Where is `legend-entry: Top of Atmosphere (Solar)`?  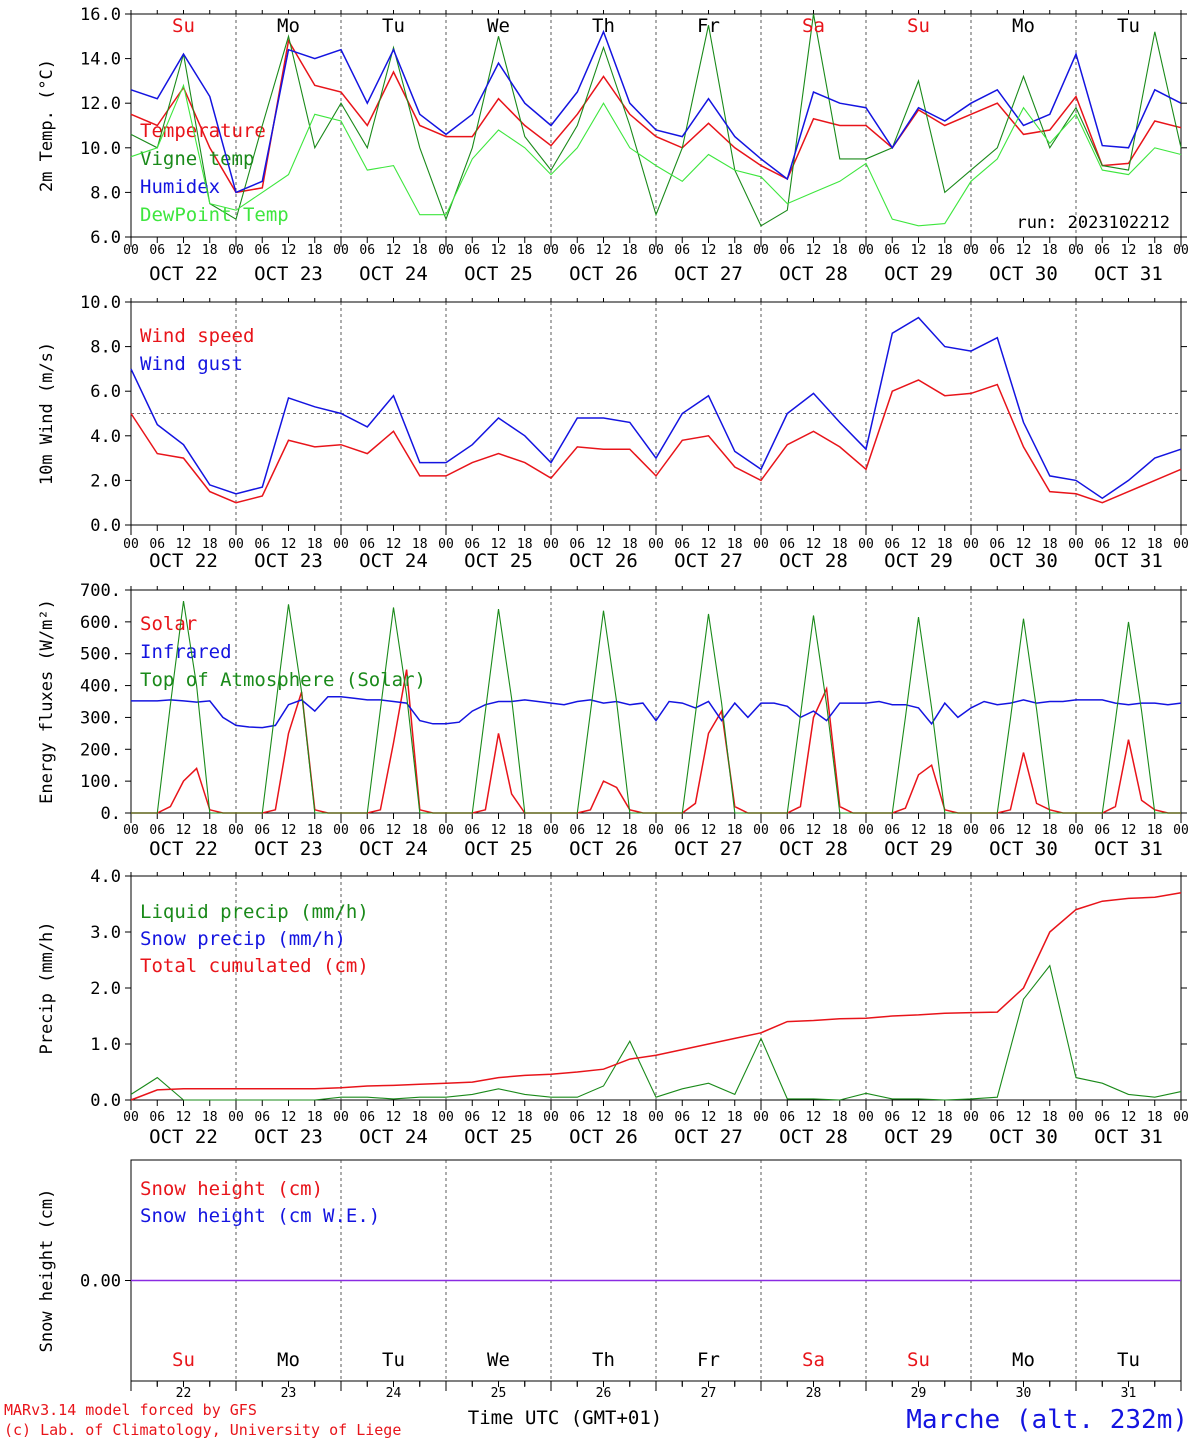
legend-entry: Top of Atmosphere (Solar) is located at coordinates (283, 680).